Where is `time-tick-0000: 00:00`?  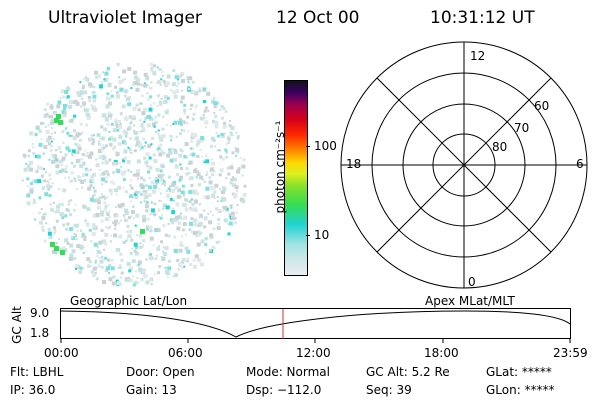
time-tick-0000: 00:00 is located at coordinates (61, 353).